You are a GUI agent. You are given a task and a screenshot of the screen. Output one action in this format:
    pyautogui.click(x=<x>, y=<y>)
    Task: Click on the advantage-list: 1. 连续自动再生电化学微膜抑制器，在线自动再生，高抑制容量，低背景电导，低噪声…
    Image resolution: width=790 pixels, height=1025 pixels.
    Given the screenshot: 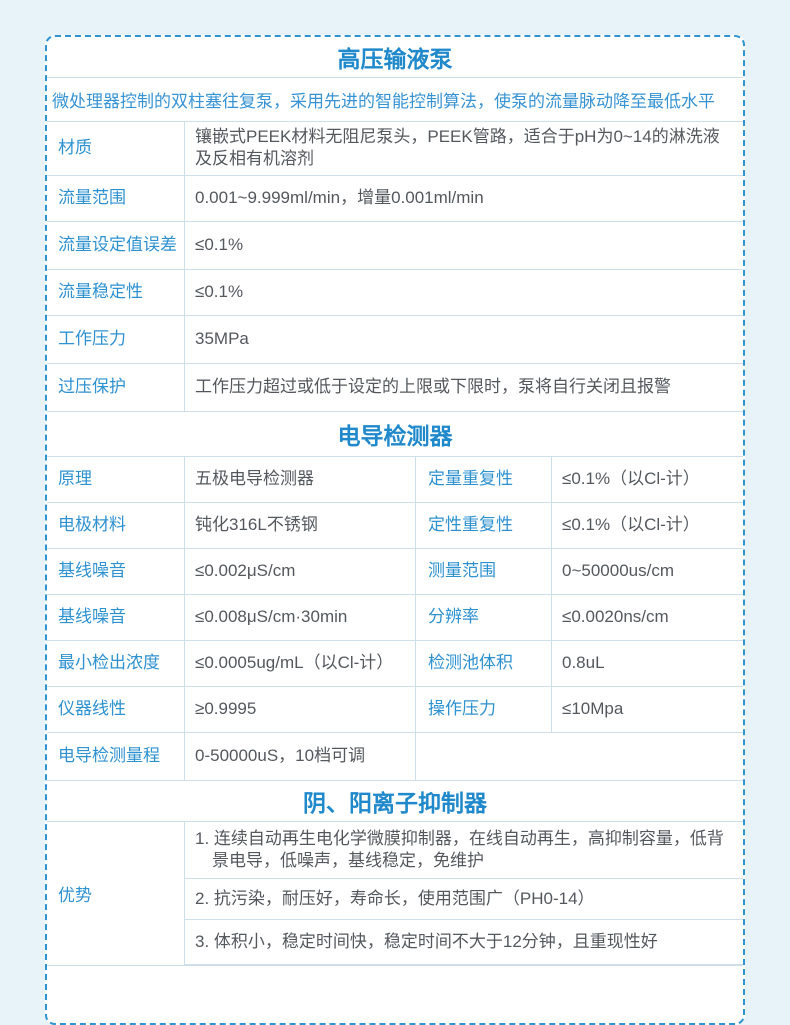 What is the action you would take?
    pyautogui.click(x=464, y=894)
    